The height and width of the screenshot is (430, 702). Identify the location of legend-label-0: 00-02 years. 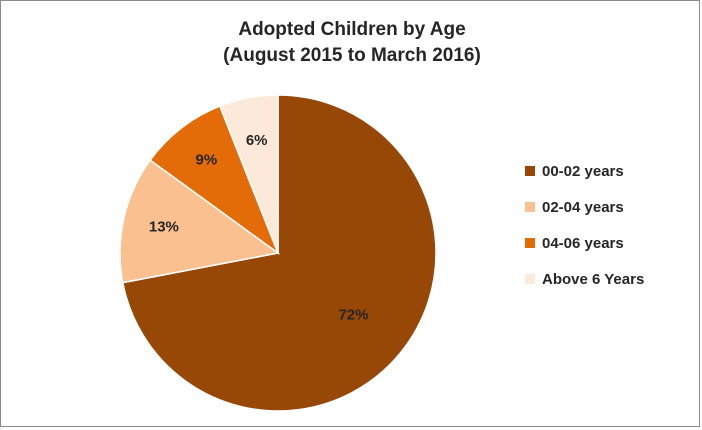
(583, 171).